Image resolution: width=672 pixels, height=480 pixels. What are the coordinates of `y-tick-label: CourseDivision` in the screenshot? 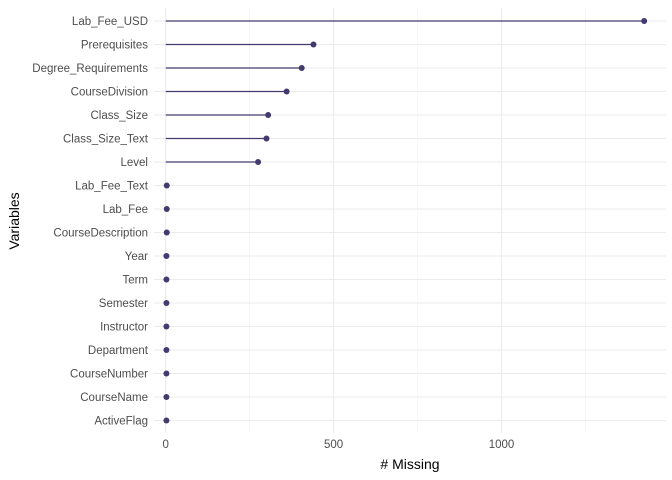 It's located at (109, 93).